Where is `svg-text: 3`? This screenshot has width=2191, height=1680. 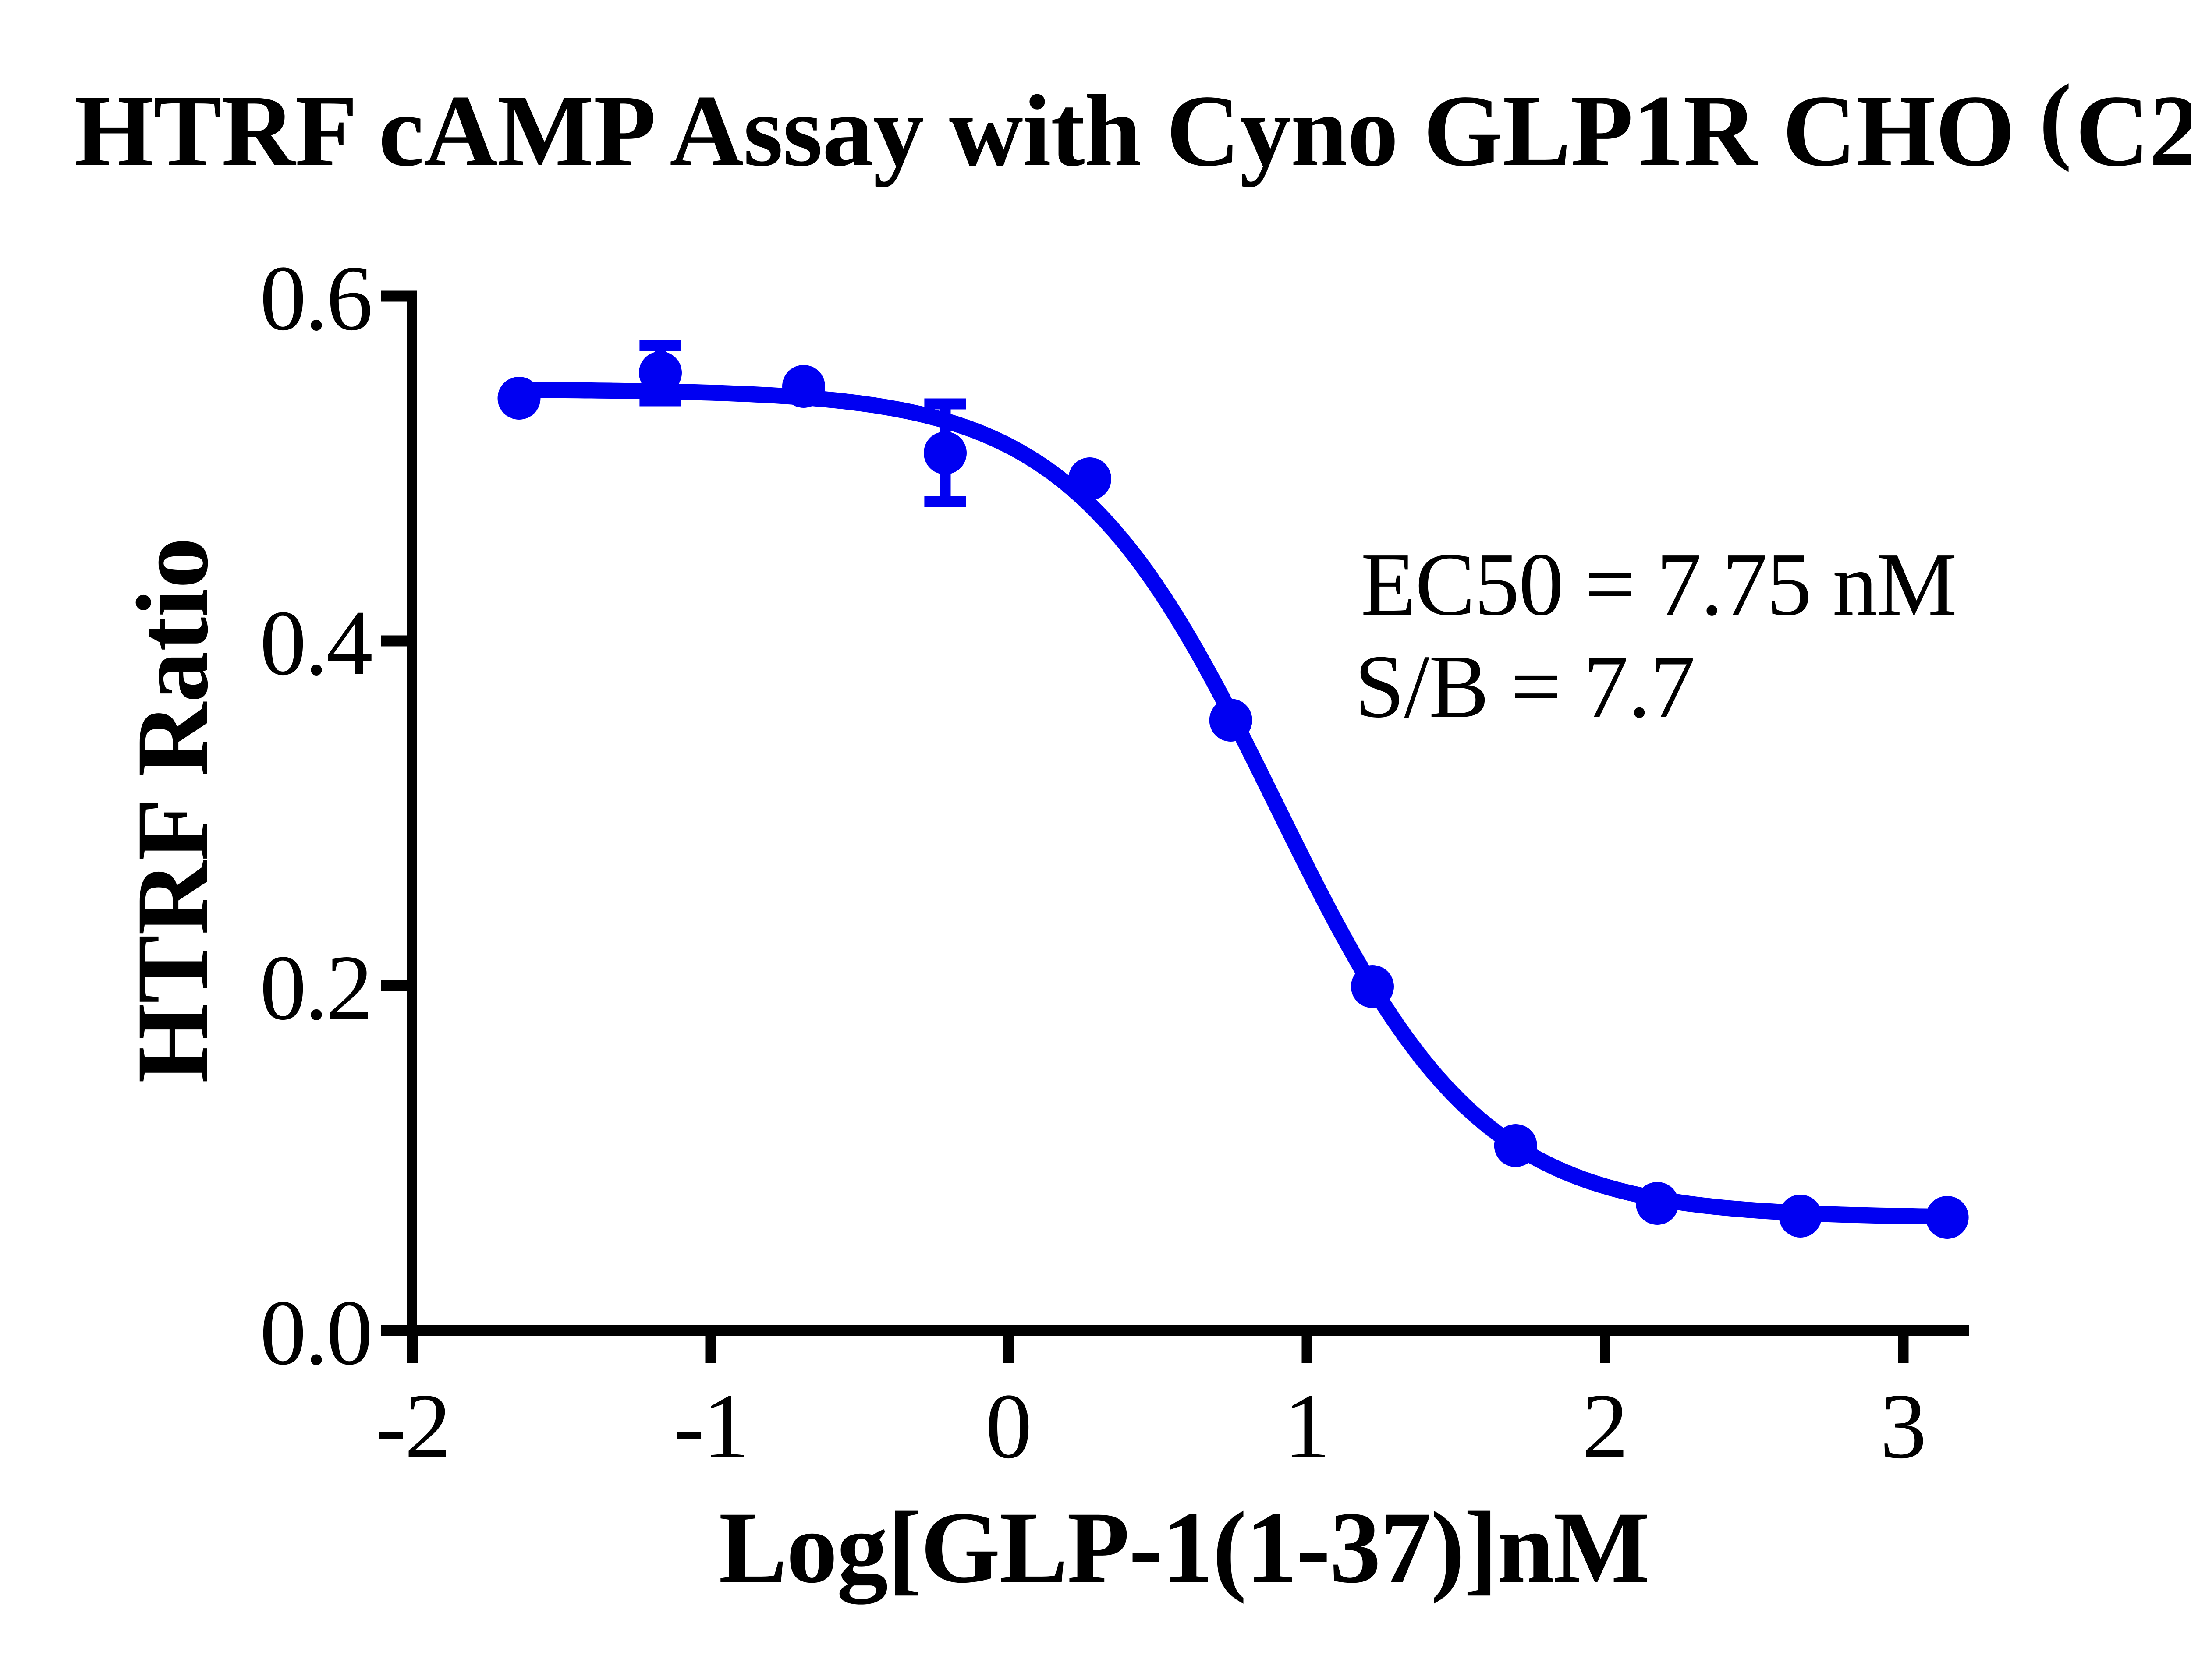
svg-text: 3 is located at coordinates (1903, 1426).